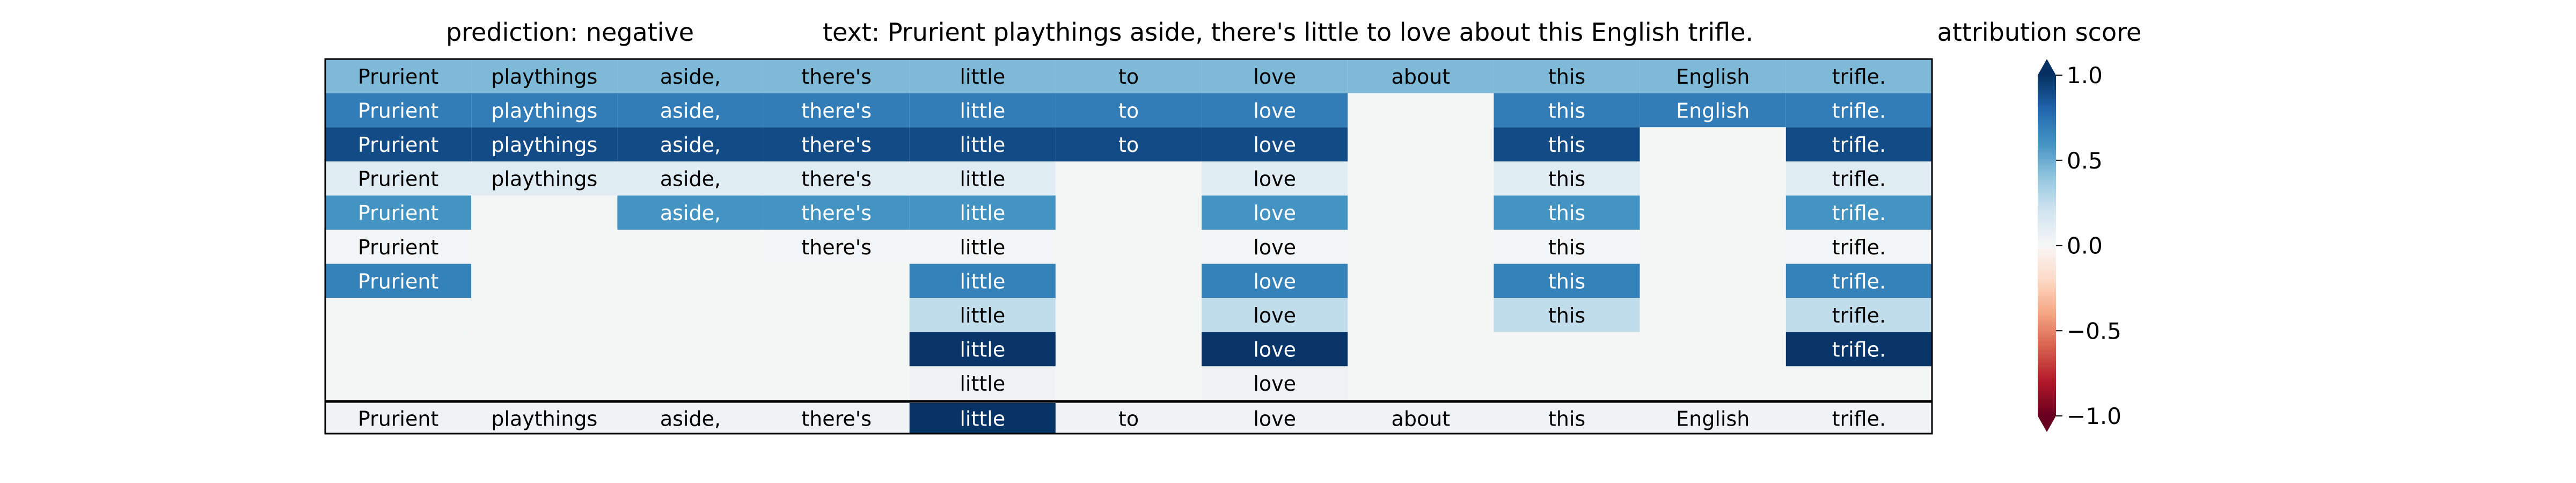 This screenshot has height=483, width=2576. I want to click on colorbar-tick-label: 0.0, so click(2085, 246).